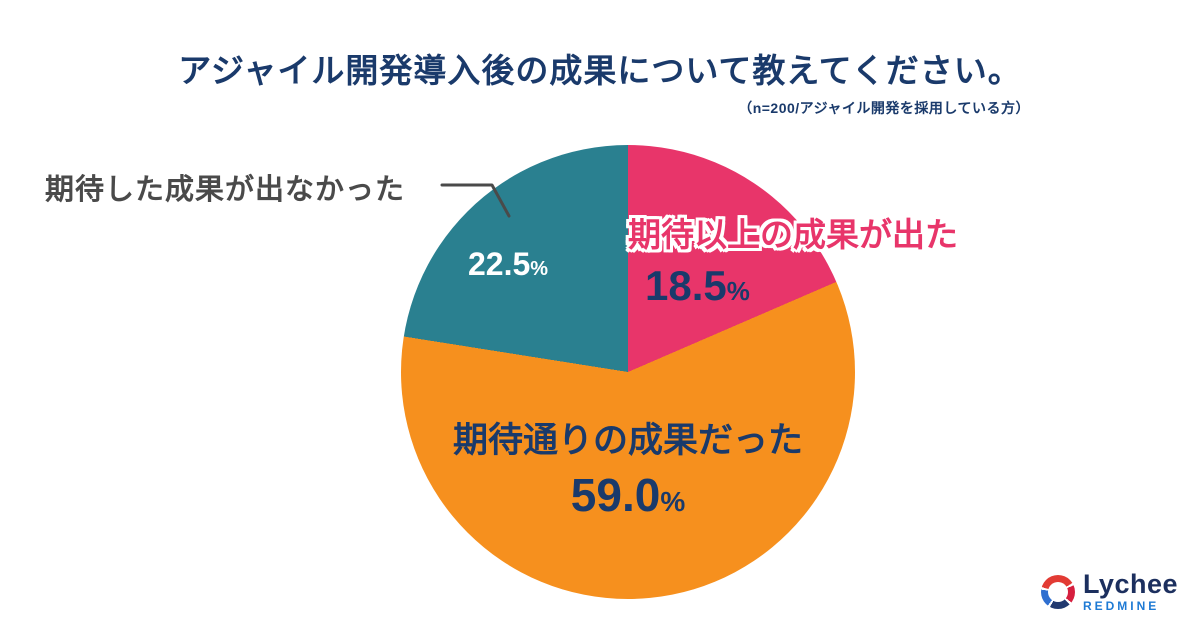 The height and width of the screenshot is (628, 1200). I want to click on slice-value-not-met: 22.5%, so click(508, 264).